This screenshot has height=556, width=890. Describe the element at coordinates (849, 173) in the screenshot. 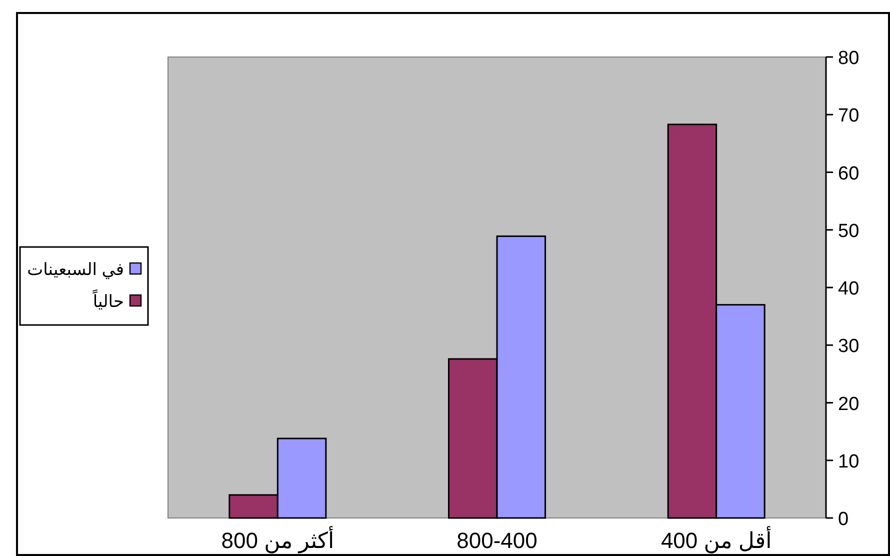

I see `y-tick-label: 60` at that location.